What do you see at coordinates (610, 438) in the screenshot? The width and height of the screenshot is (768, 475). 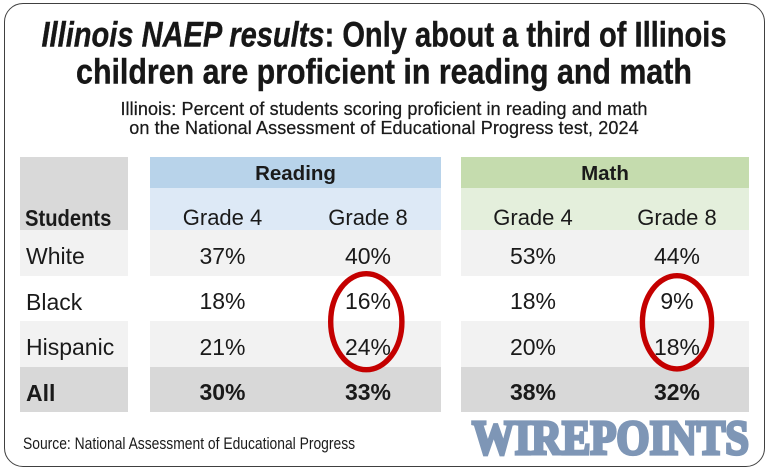 I see `svg-text: WIREPOINTS` at bounding box center [610, 438].